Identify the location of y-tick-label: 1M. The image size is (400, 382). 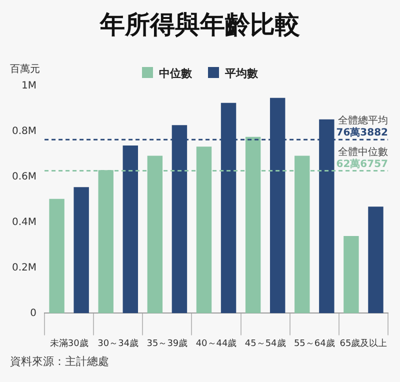
(29, 86).